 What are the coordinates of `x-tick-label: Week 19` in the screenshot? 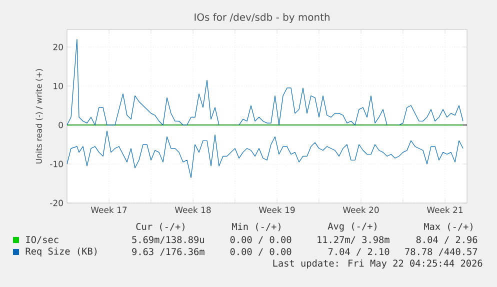 It's located at (276, 210).